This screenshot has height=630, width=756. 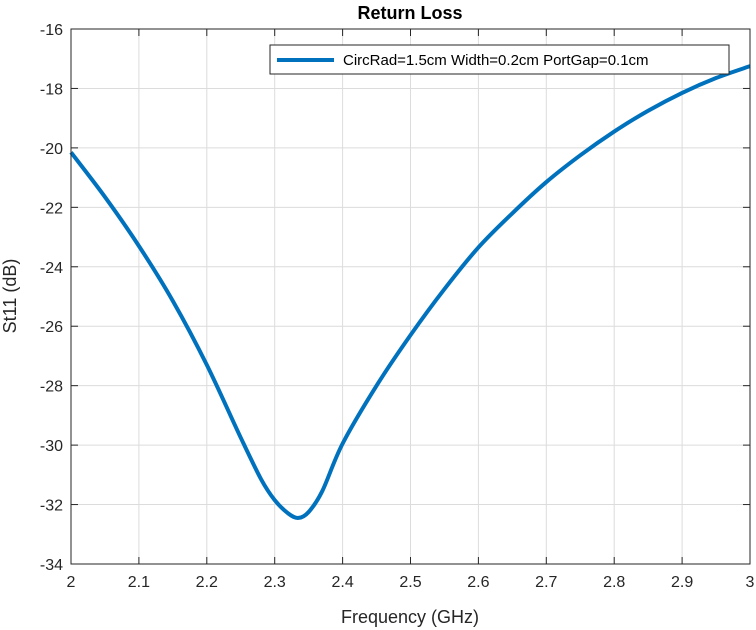 I want to click on x-tick-label: 2.2, so click(x=207, y=582).